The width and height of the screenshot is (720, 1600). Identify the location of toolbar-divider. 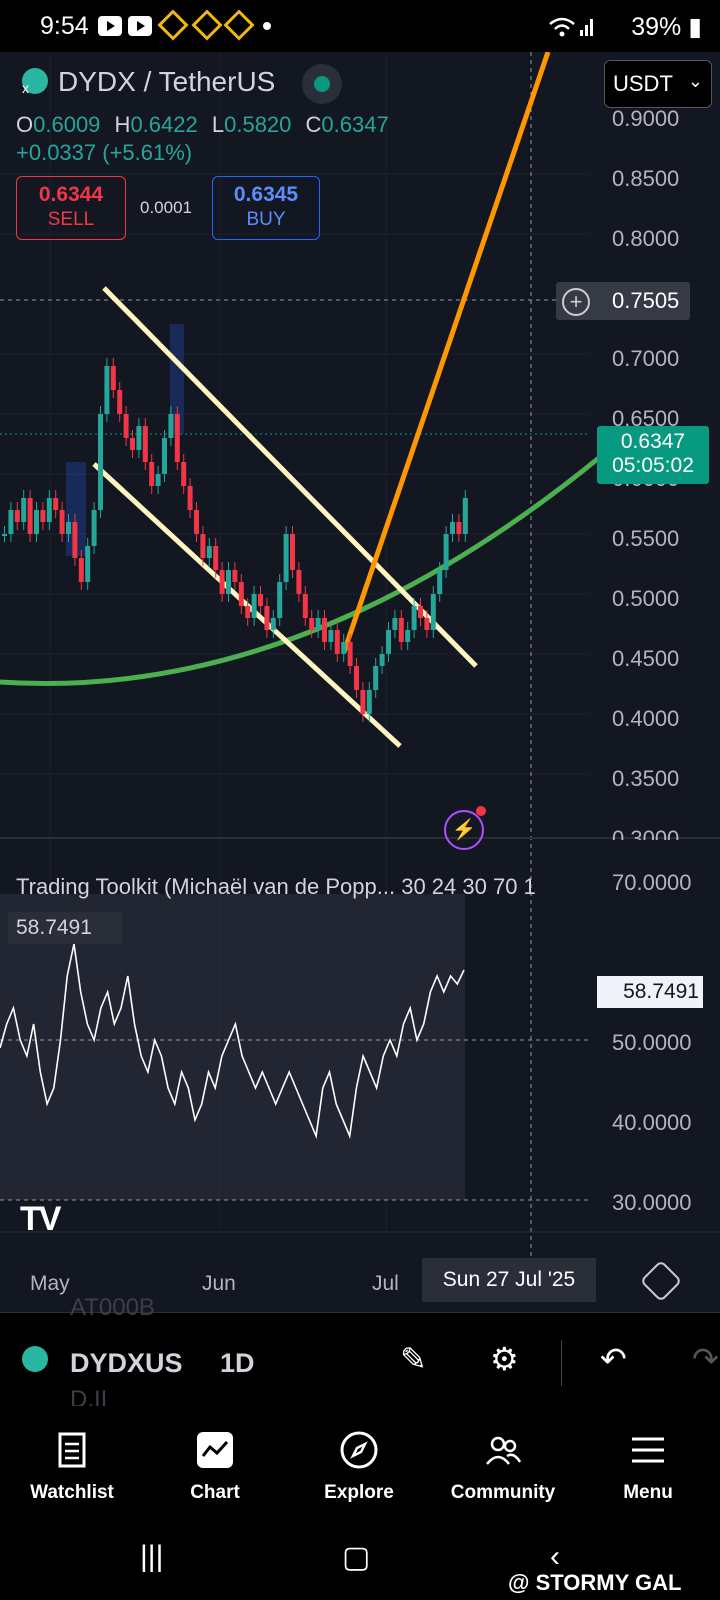
(561, 1363).